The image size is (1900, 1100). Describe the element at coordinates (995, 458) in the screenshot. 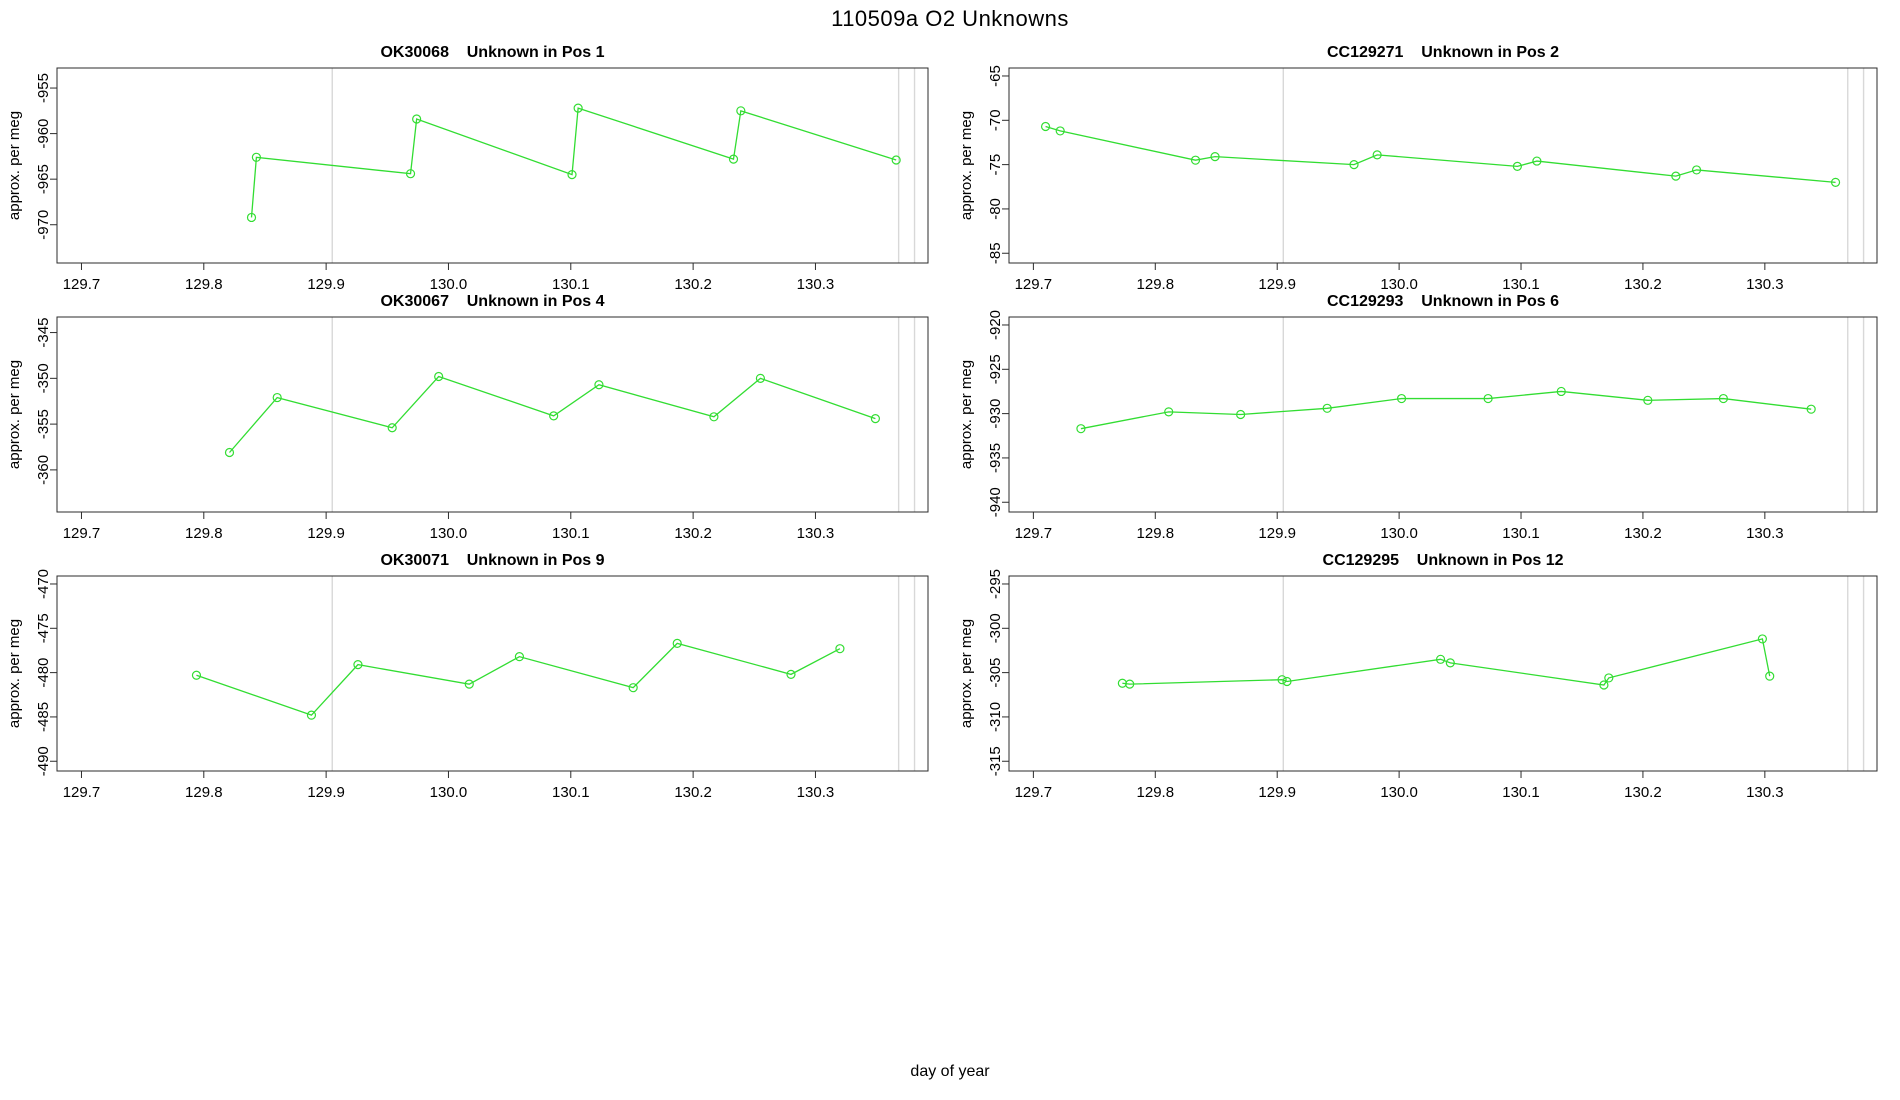

I see `y-tick-label: -935` at that location.